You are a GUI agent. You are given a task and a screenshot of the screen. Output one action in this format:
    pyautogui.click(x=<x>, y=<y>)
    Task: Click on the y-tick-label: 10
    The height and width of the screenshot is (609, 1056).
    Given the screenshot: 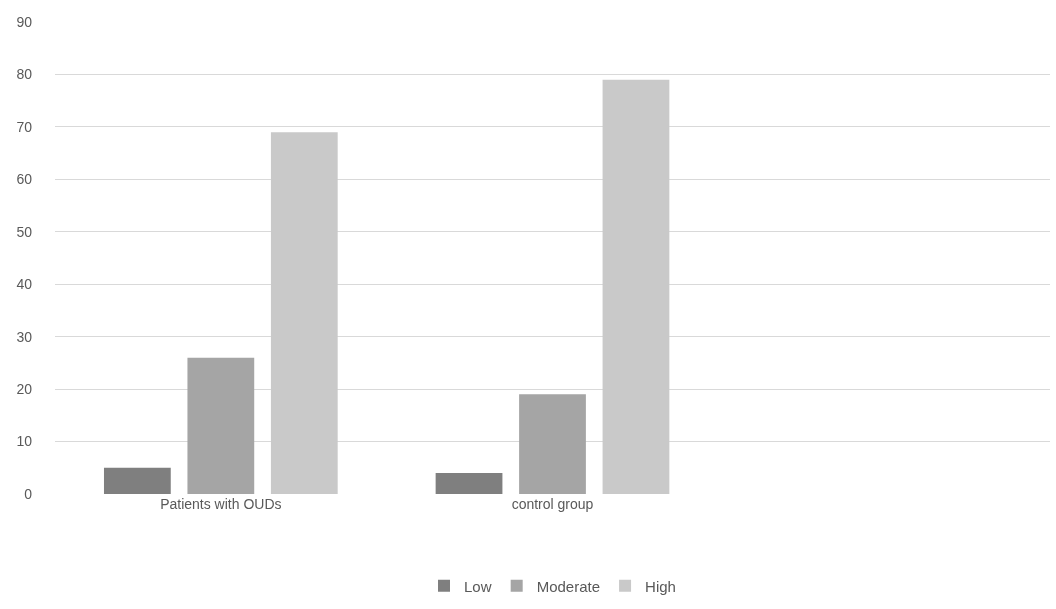 What is the action you would take?
    pyautogui.click(x=24, y=441)
    